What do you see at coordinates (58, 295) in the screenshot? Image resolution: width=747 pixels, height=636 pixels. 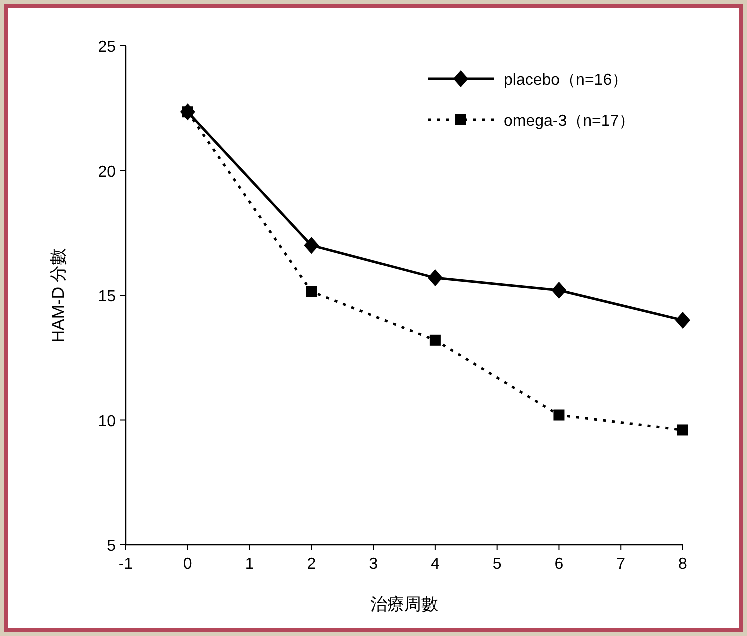 I see `y-axis-title: HAM-D 分數` at bounding box center [58, 295].